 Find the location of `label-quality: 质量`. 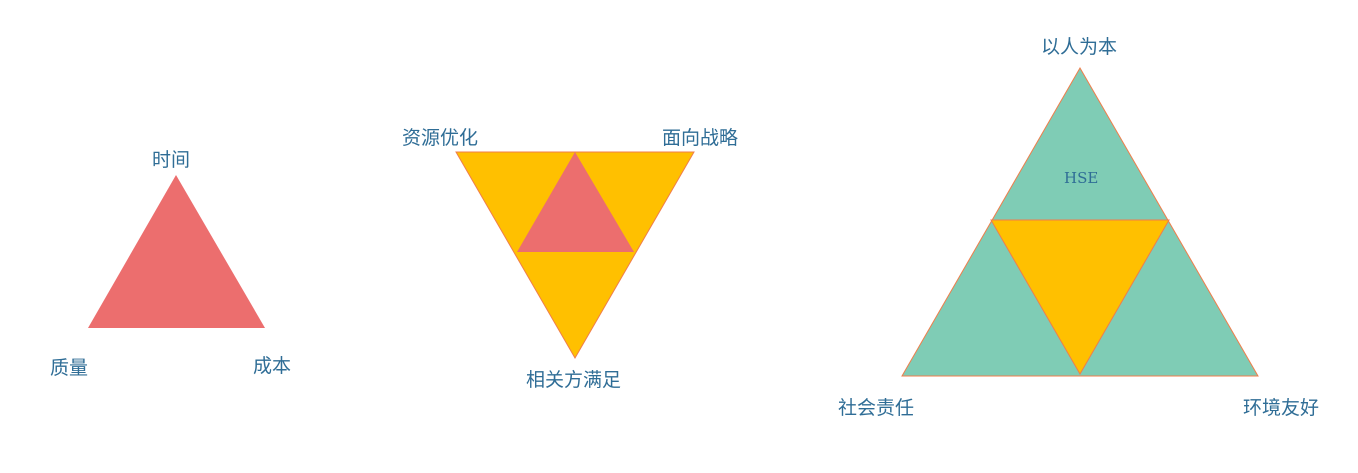

label-quality: 质量 is located at coordinates (69, 368).